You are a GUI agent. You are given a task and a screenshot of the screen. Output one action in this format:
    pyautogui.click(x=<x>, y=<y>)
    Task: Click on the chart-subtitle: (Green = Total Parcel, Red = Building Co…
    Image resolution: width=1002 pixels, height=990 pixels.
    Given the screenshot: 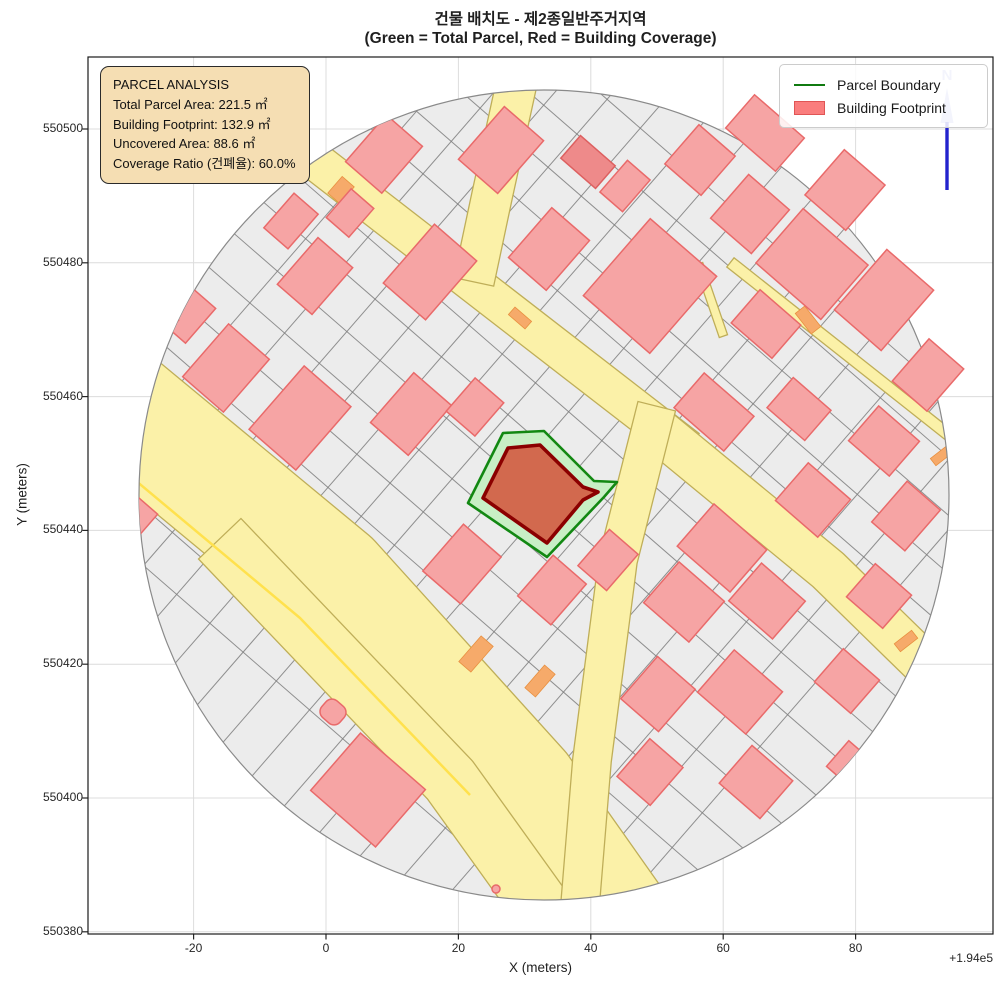 What is the action you would take?
    pyautogui.click(x=540, y=38)
    